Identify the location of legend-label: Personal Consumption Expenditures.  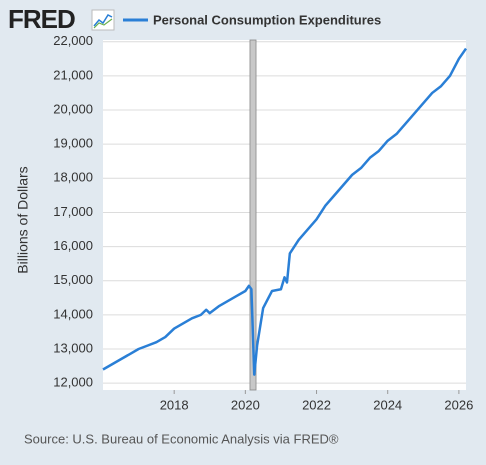
(267, 19).